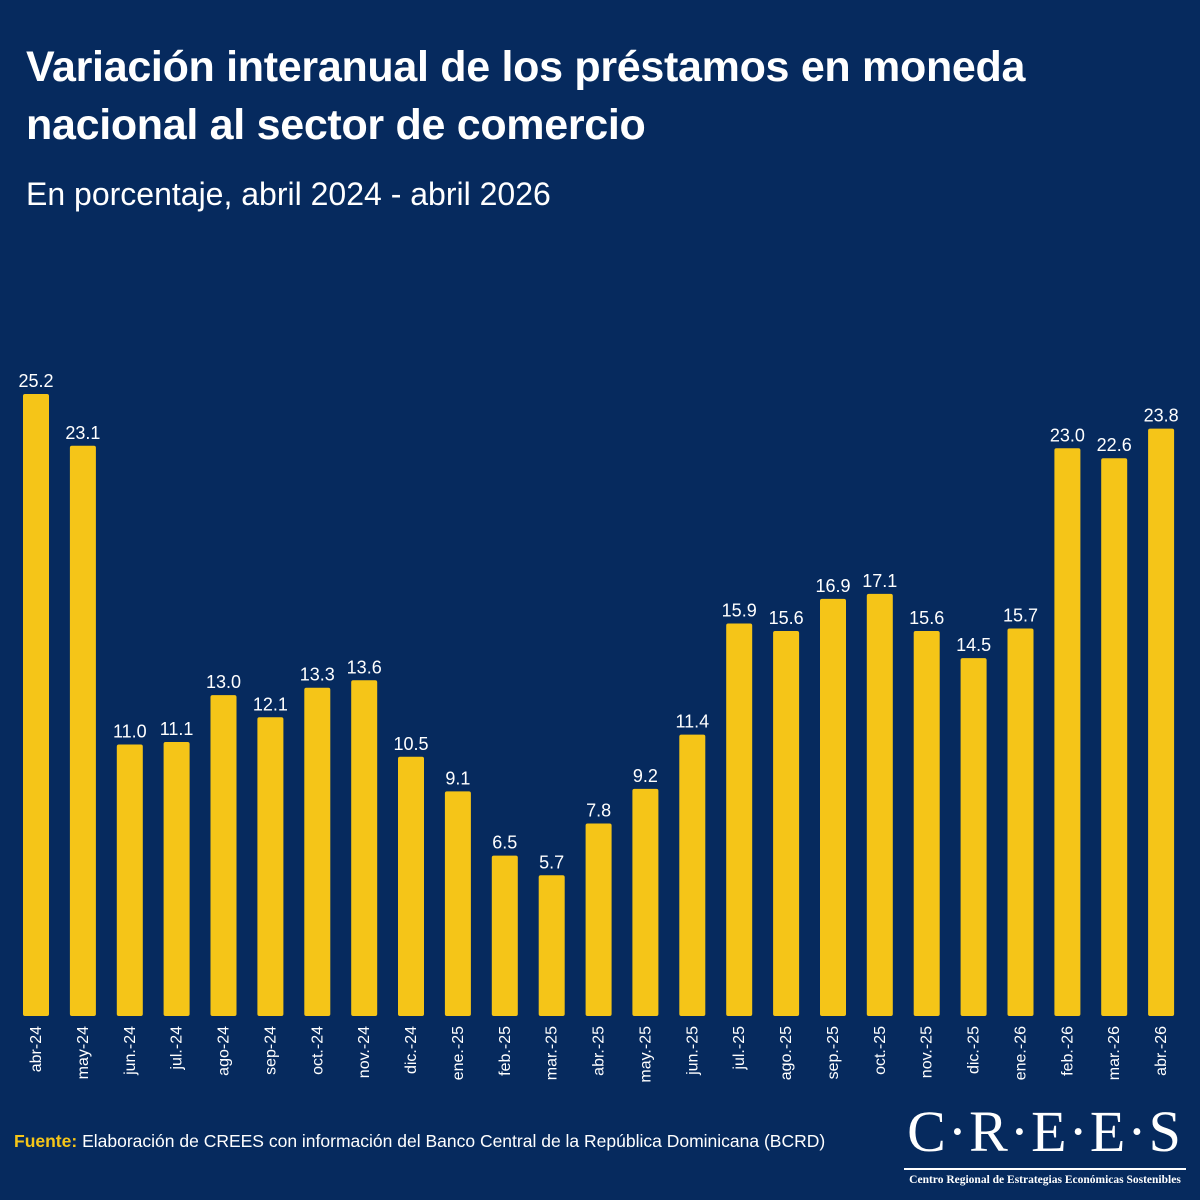  What do you see at coordinates (1114, 737) in the screenshot?
I see `bar-mar.-26` at bounding box center [1114, 737].